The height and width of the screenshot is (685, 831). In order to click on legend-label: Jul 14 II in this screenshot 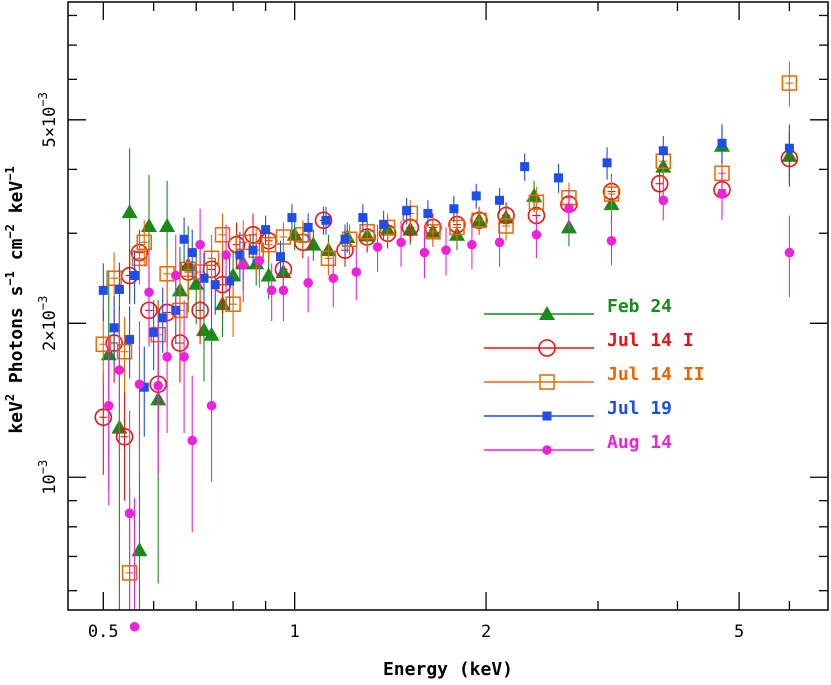, I will do `click(656, 374)`.